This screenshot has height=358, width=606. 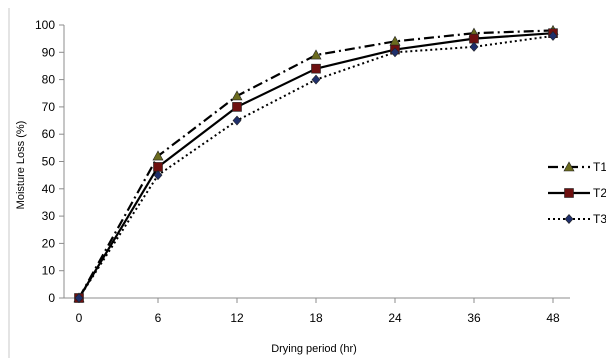 What do you see at coordinates (21, 165) in the screenshot?
I see `y-axis-title: Moisture Loss (%)` at bounding box center [21, 165].